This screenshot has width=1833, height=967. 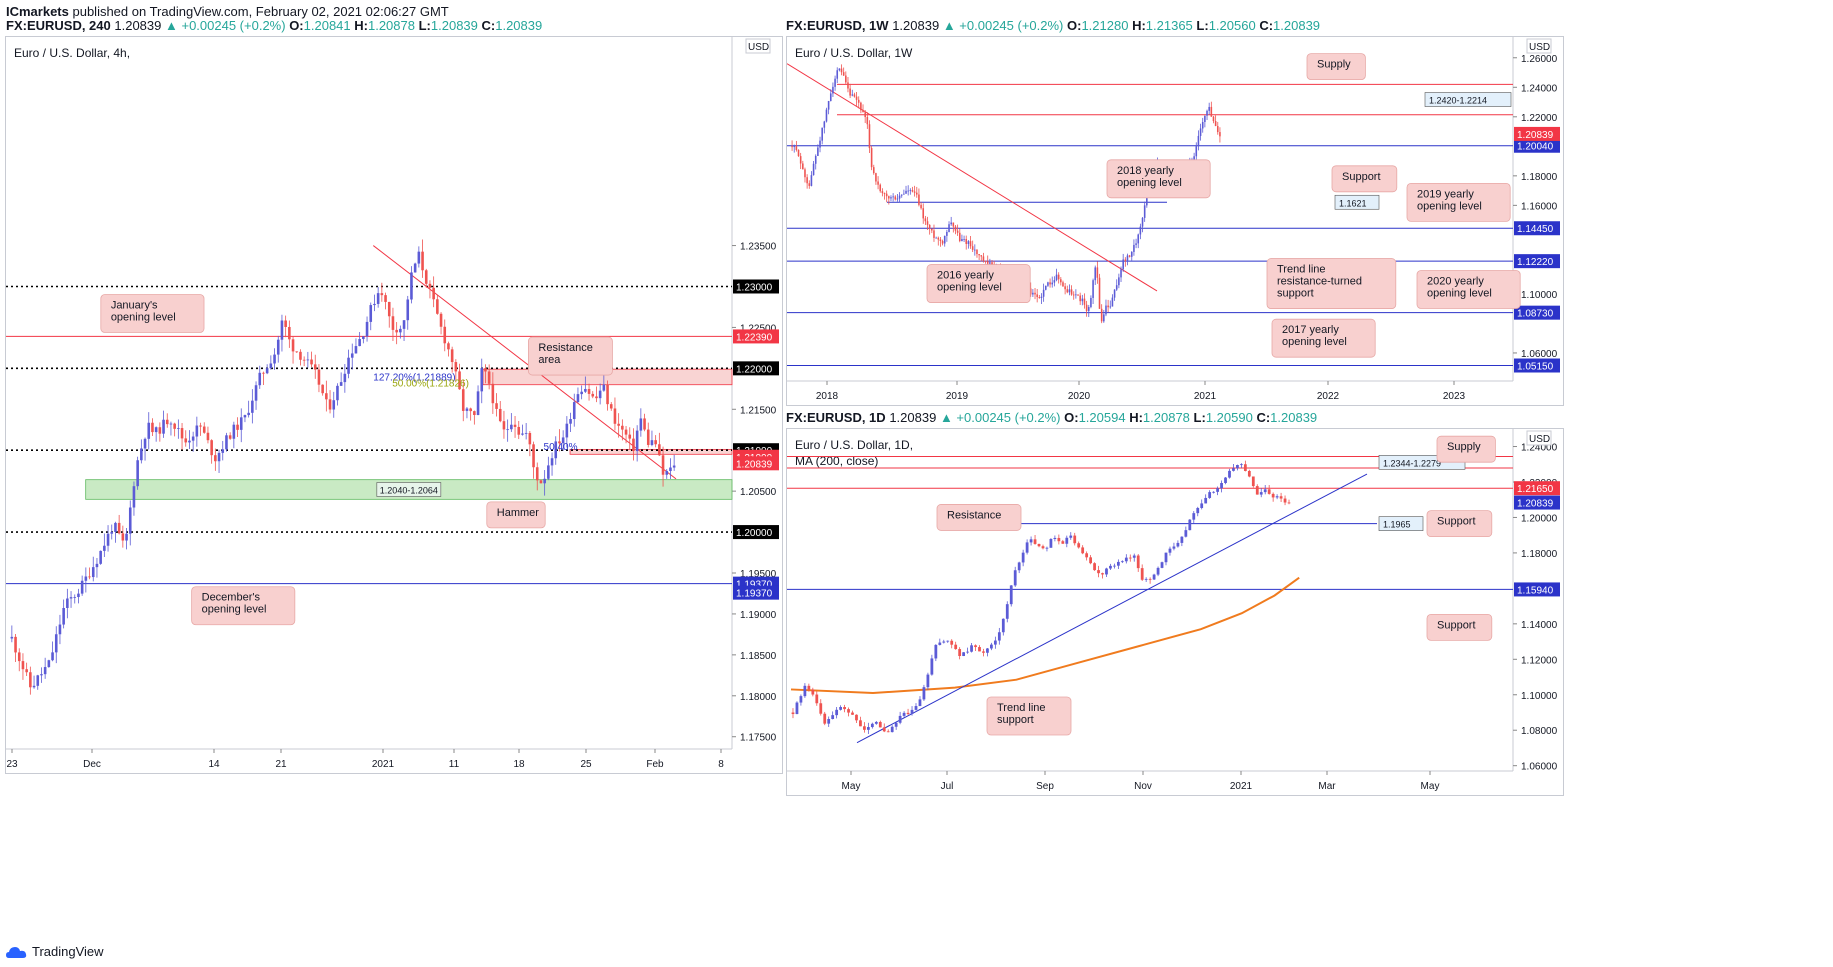 I want to click on h4-y-tick-label: 1.17500, so click(x=758, y=738).